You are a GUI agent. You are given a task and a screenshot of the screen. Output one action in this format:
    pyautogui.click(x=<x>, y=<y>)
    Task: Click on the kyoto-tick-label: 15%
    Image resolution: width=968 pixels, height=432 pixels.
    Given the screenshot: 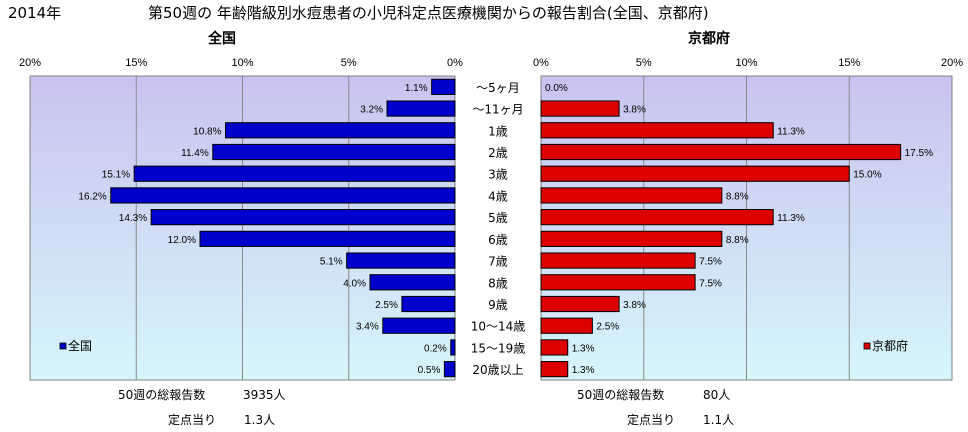 What is the action you would take?
    pyautogui.click(x=849, y=63)
    